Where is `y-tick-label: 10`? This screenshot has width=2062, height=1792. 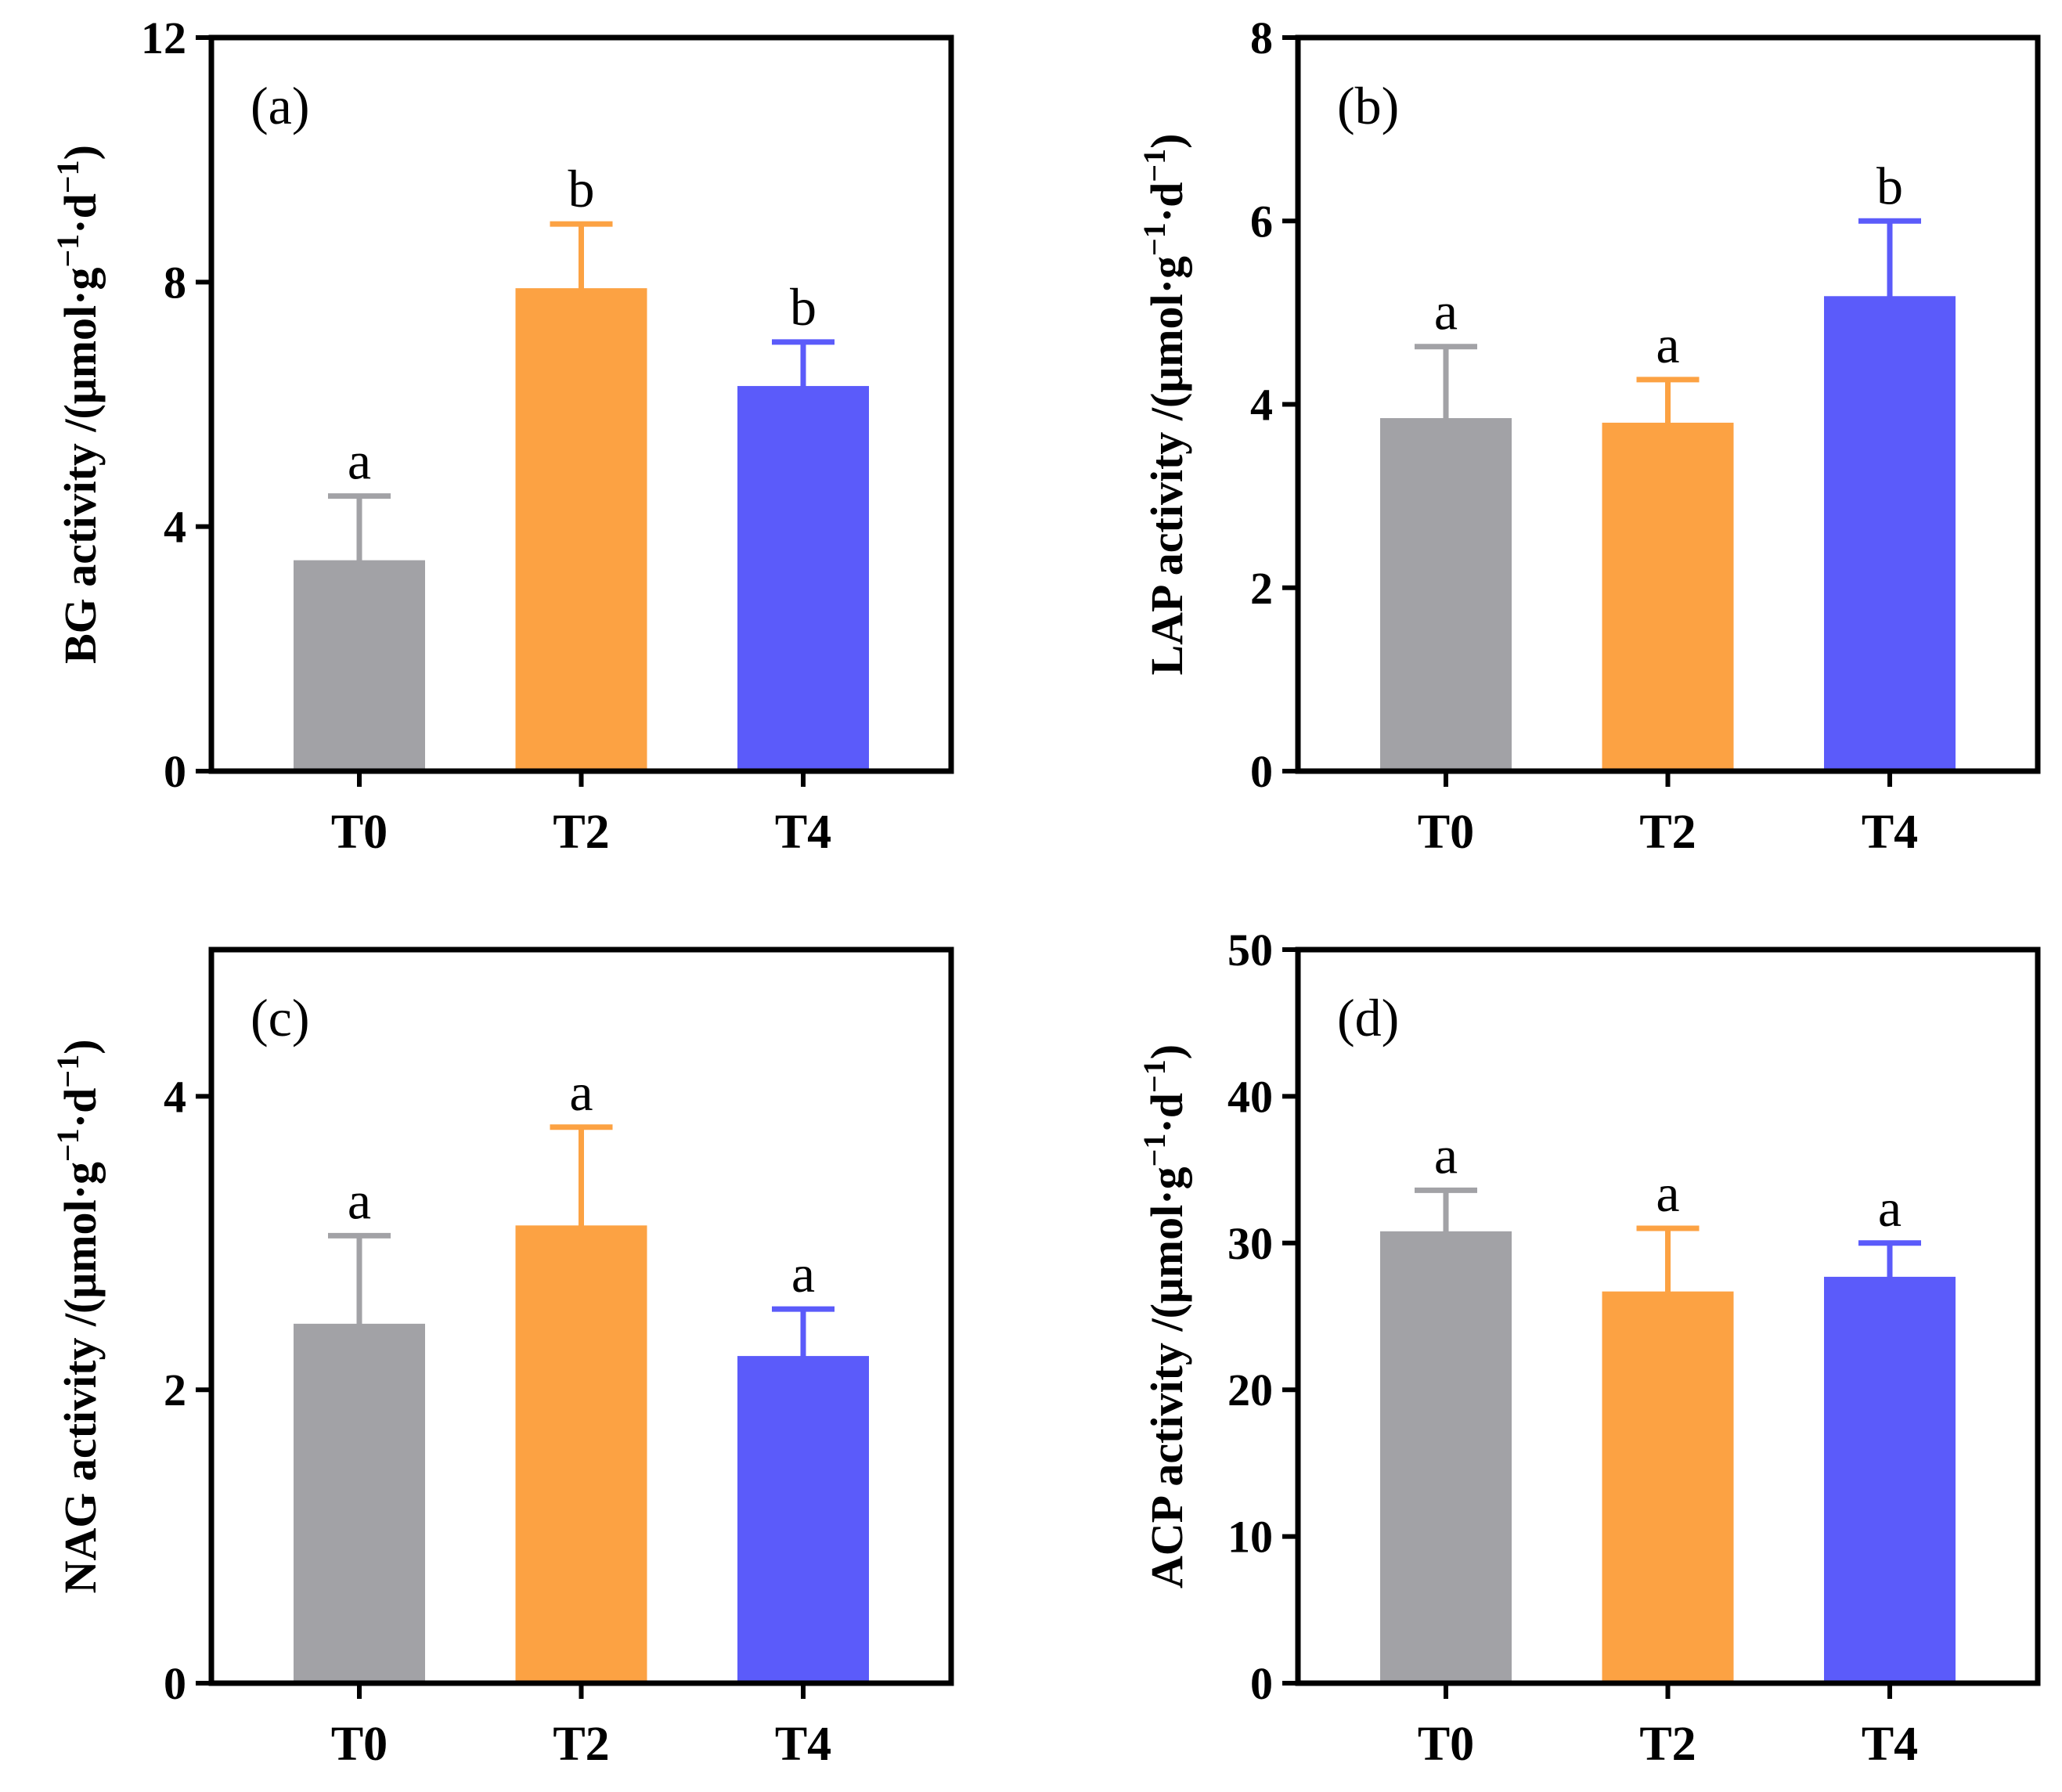 y-tick-label: 10 is located at coordinates (1250, 1537).